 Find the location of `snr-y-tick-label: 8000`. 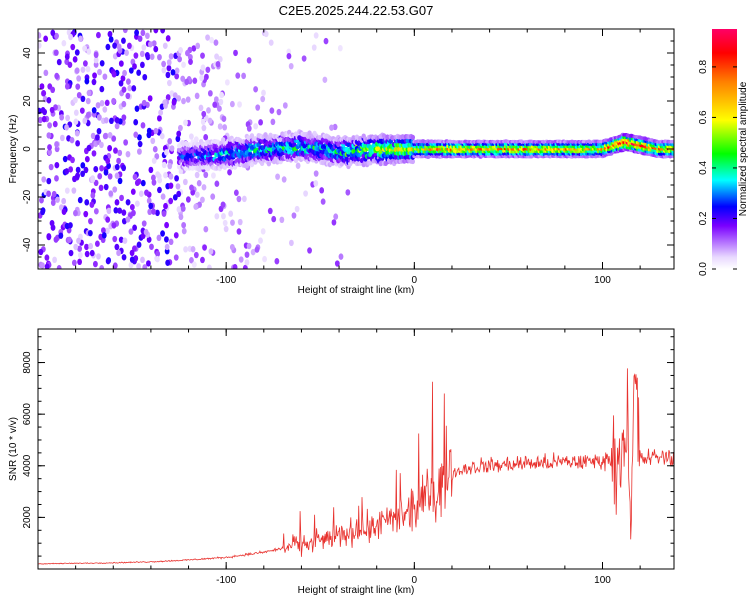

snr-y-tick-label: 8000 is located at coordinates (27, 362).